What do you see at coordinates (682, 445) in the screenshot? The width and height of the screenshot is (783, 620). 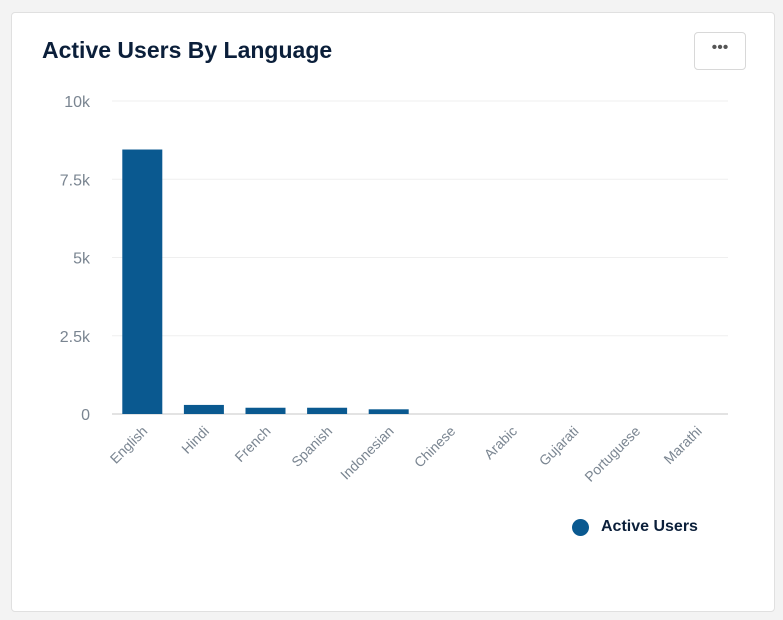 I see `x-tick-label: Marathi` at bounding box center [682, 445].